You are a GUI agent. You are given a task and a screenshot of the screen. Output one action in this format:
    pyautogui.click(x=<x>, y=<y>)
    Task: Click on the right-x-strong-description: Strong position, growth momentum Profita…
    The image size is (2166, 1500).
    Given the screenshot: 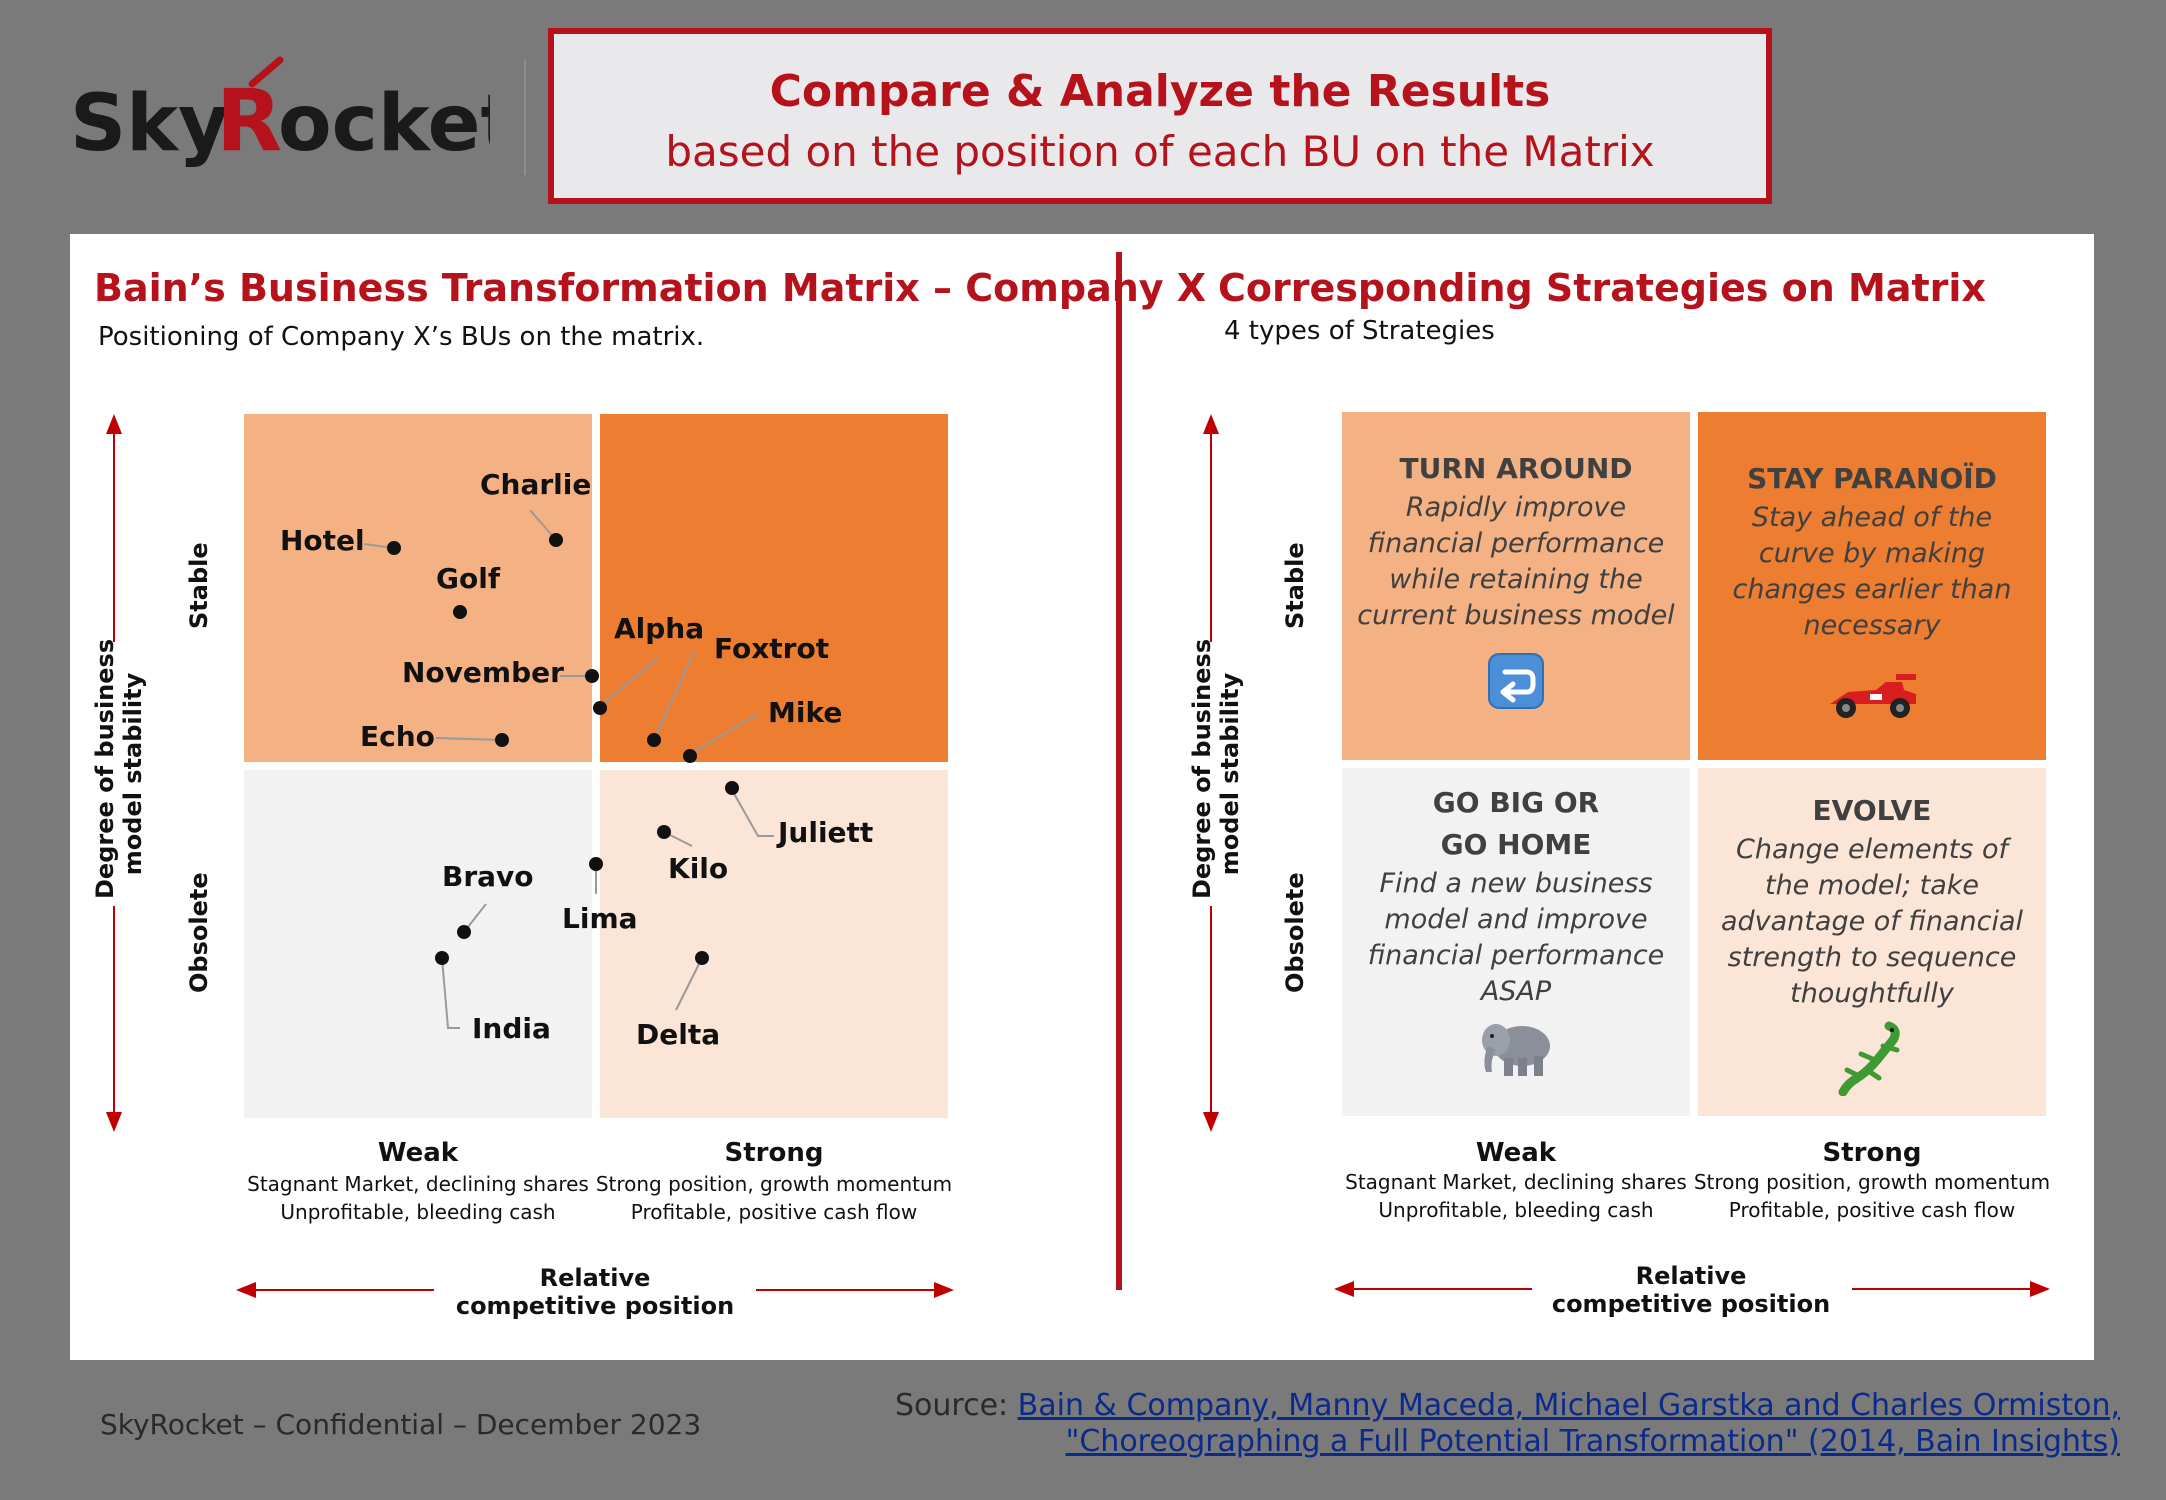 What is the action you would take?
    pyautogui.click(x=1872, y=1196)
    